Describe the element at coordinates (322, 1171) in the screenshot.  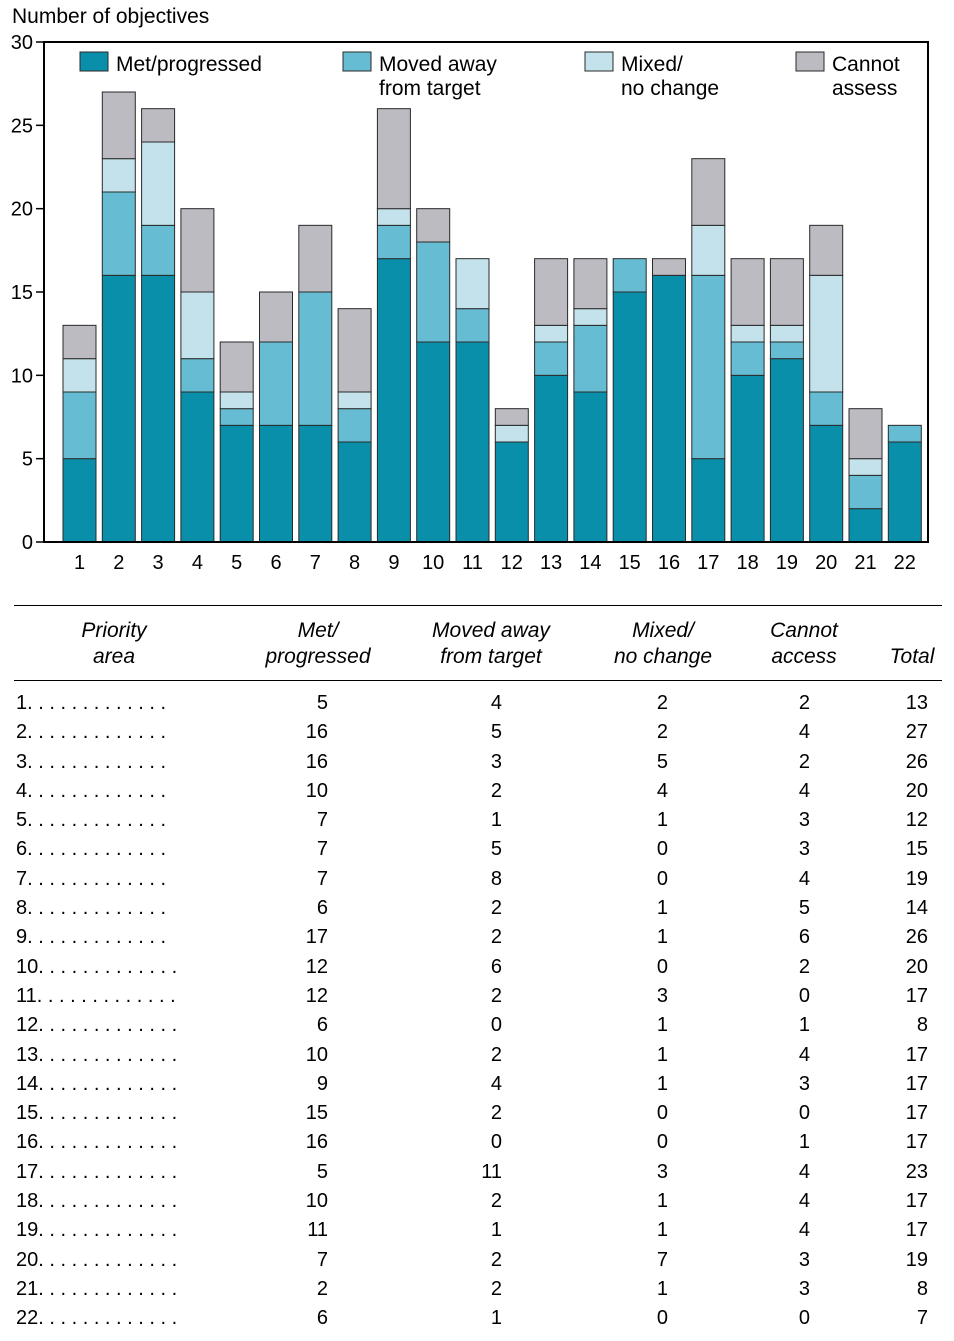
I see `cell-met: 5` at that location.